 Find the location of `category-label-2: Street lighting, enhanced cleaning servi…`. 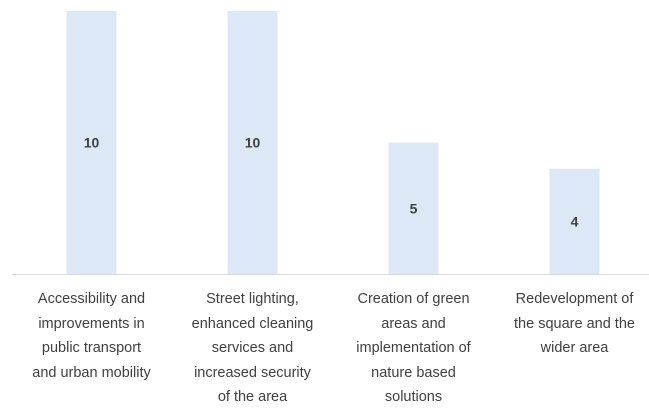

category-label-2: Street lighting, enhanced cleaning servi… is located at coordinates (253, 348).